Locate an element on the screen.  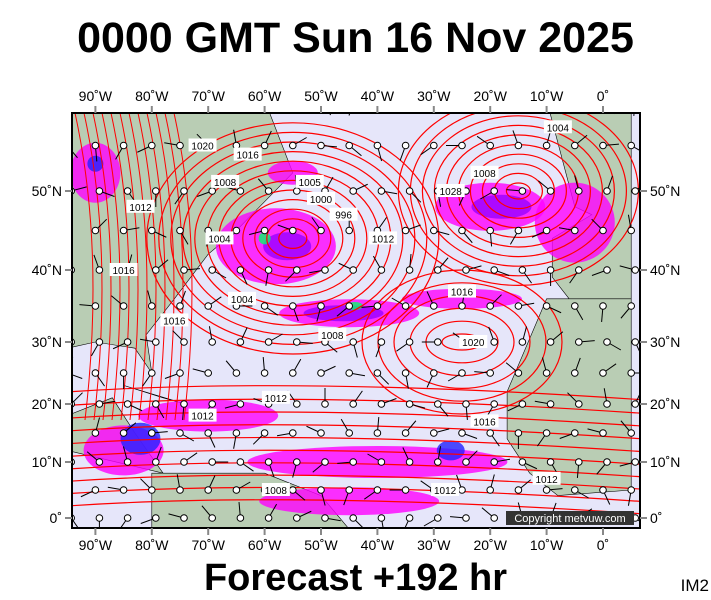
lon-tick-label: 10˚W is located at coordinates (547, 96).